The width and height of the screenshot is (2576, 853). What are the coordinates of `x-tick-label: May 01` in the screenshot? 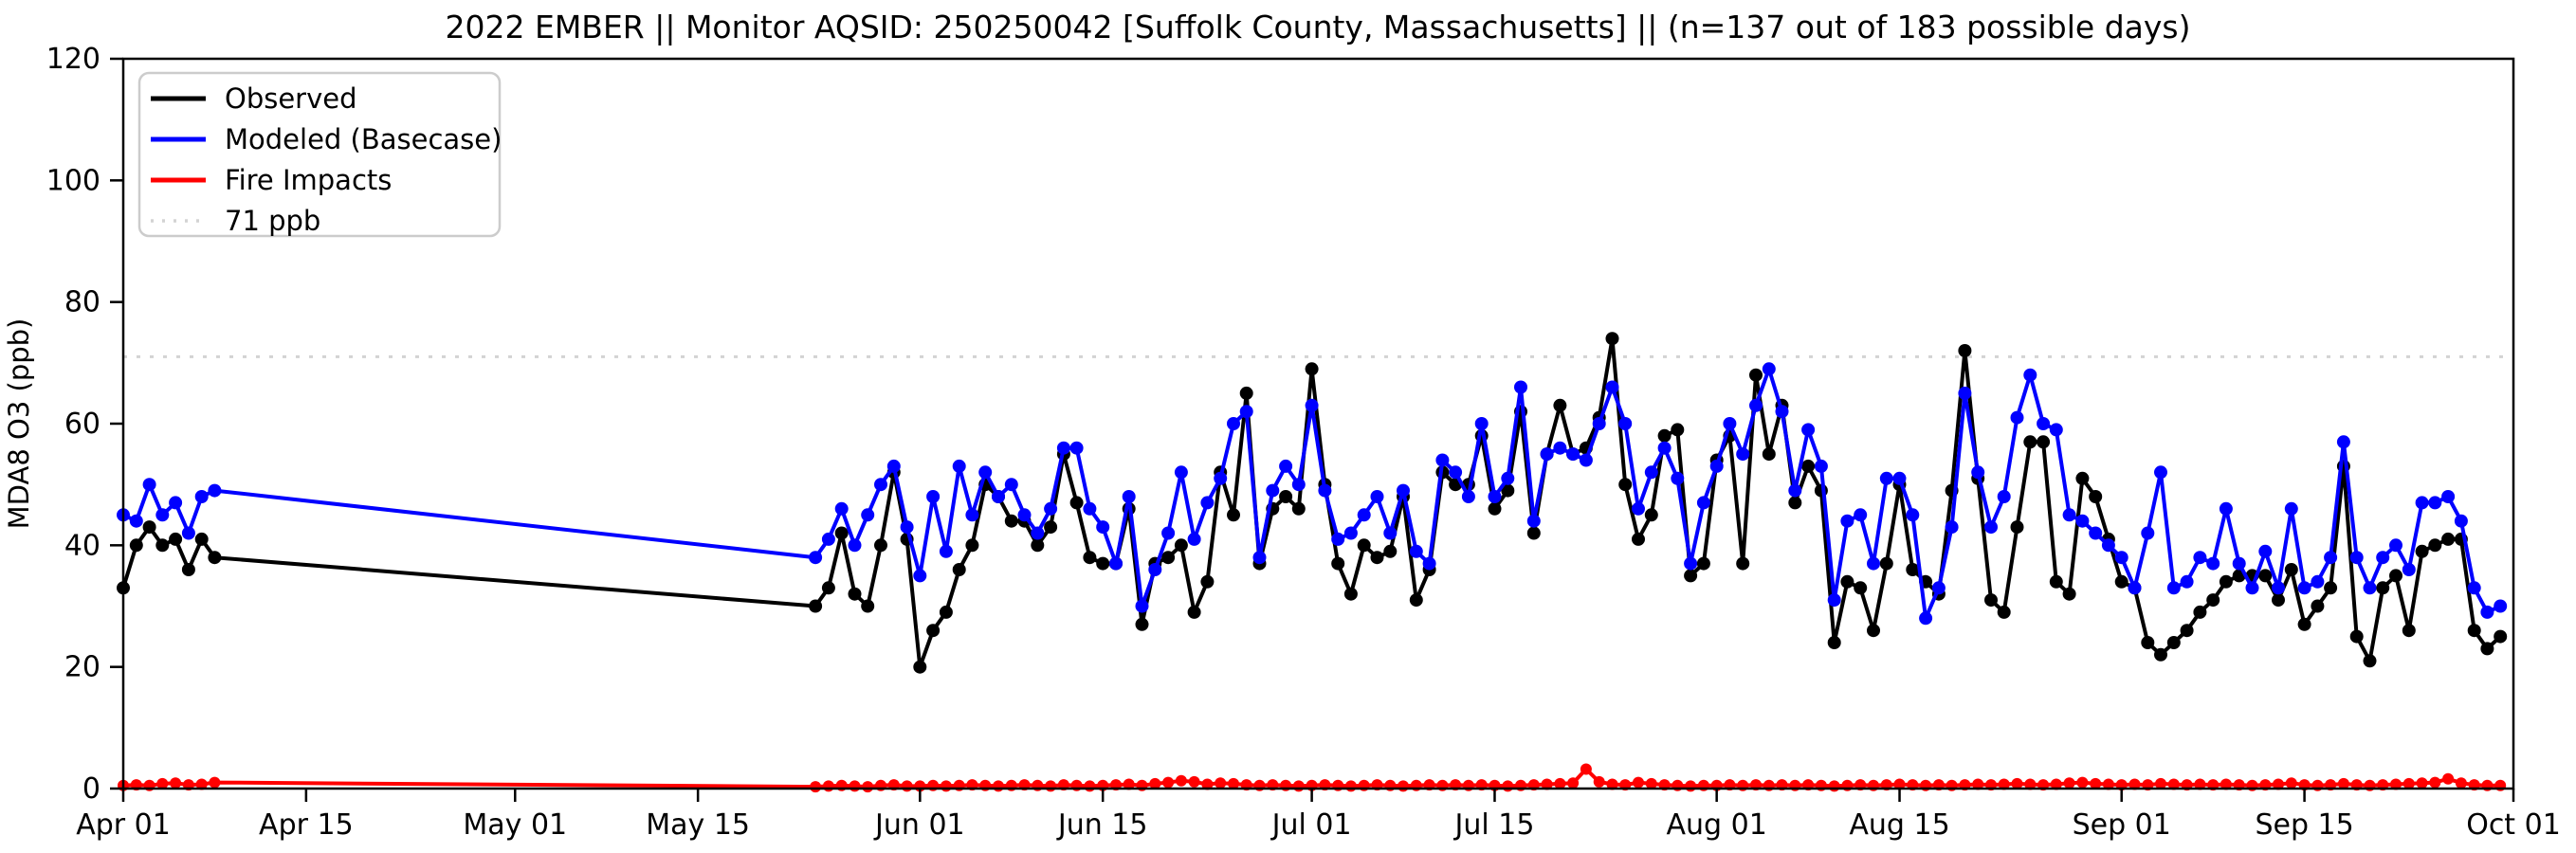 It's located at (515, 825).